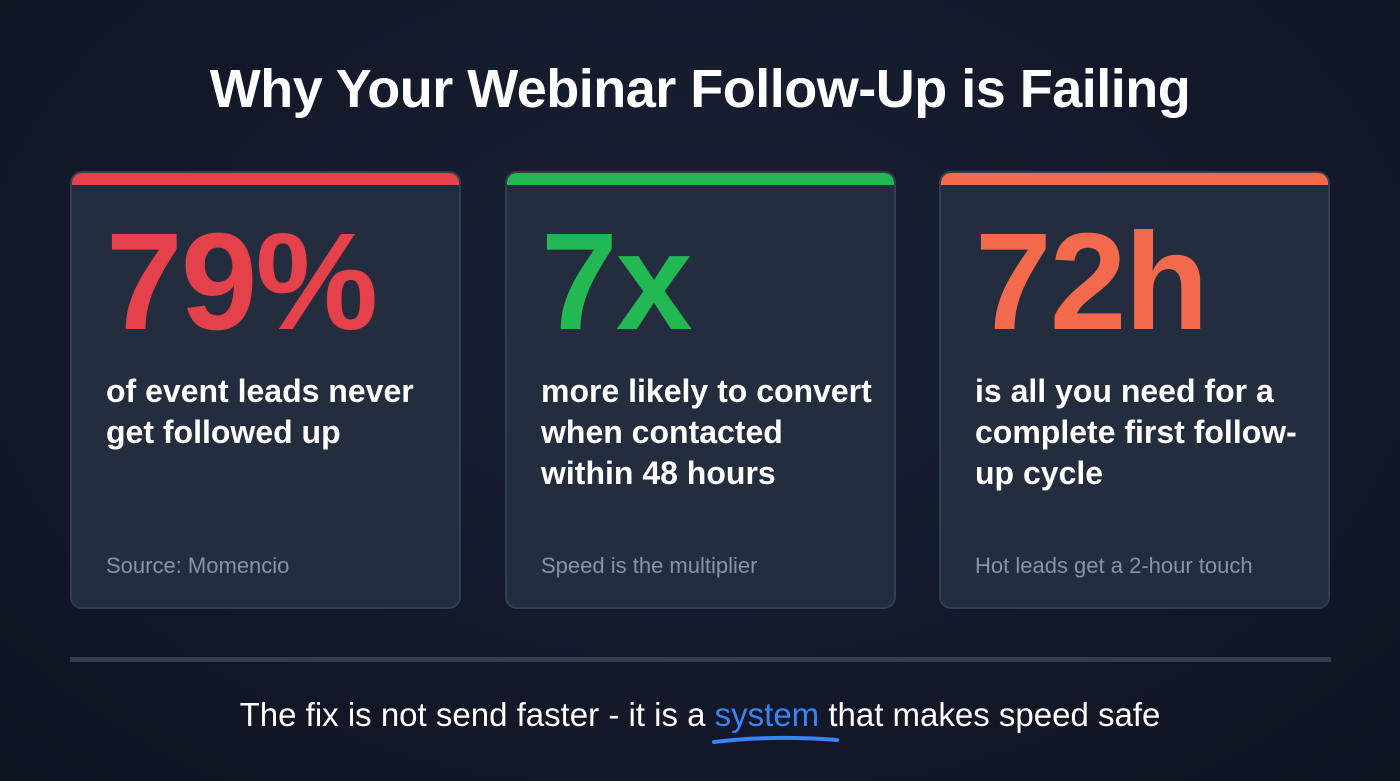  What do you see at coordinates (990, 714) in the screenshot?
I see `footer-text-after: that makes speed safe` at bounding box center [990, 714].